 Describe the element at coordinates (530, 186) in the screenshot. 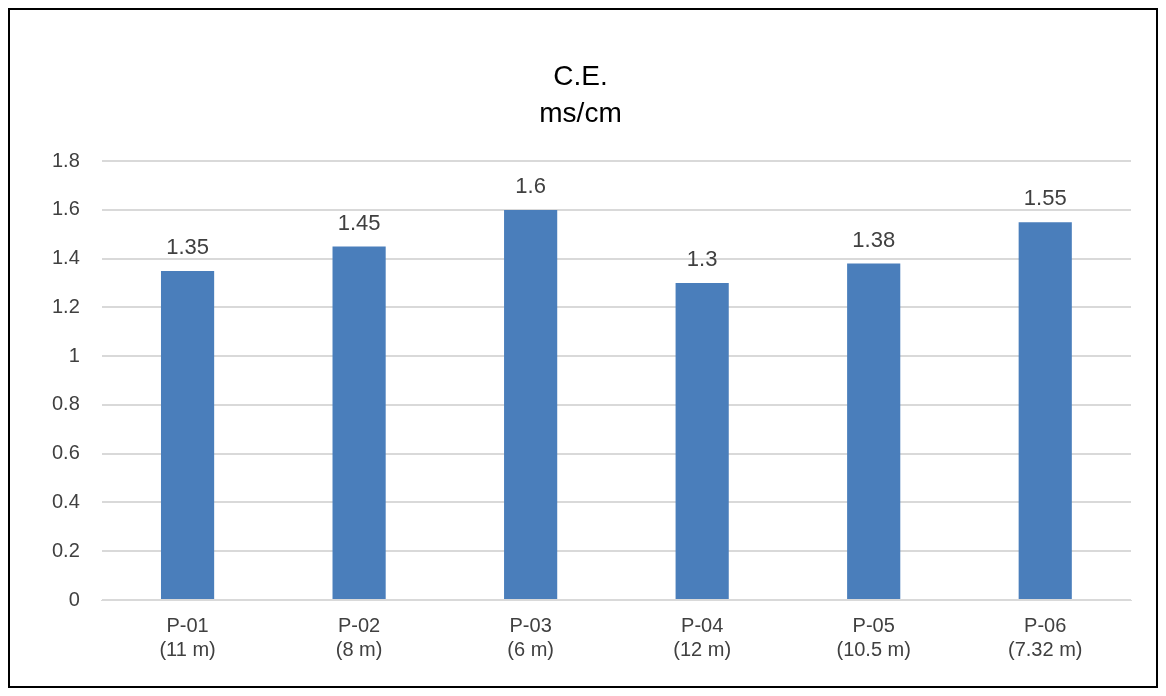

I see `data-label: 1.6` at that location.